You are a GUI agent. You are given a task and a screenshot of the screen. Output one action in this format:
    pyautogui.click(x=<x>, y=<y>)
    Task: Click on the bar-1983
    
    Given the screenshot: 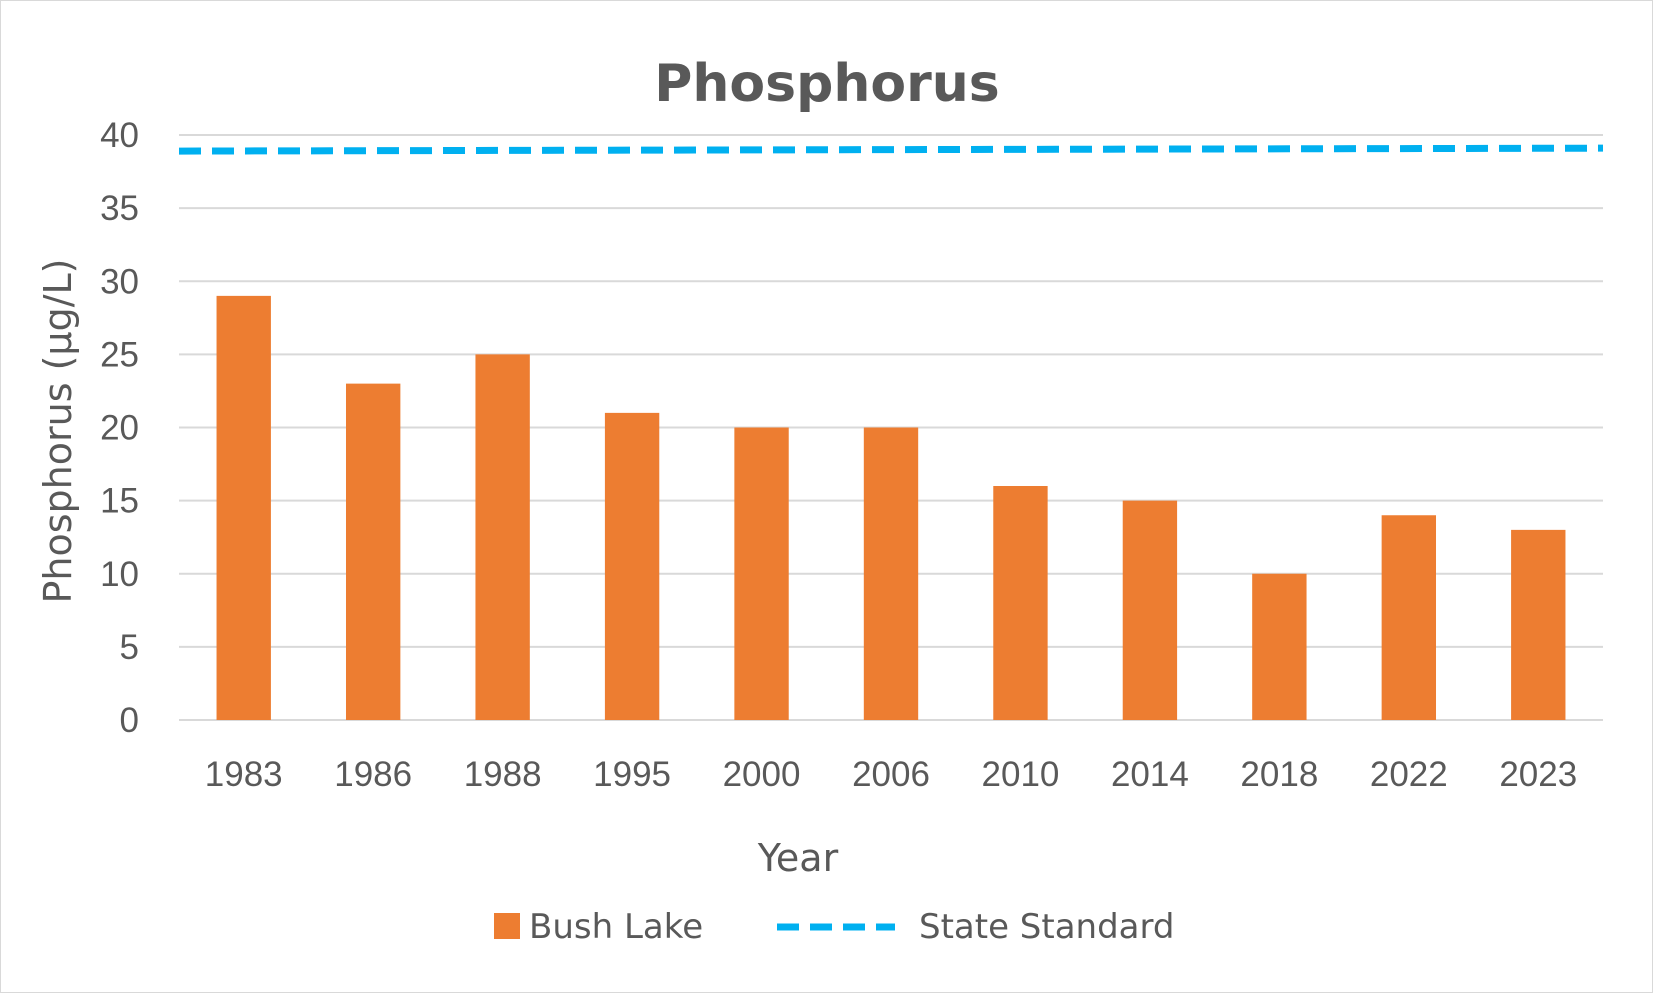 What is the action you would take?
    pyautogui.click(x=243, y=507)
    